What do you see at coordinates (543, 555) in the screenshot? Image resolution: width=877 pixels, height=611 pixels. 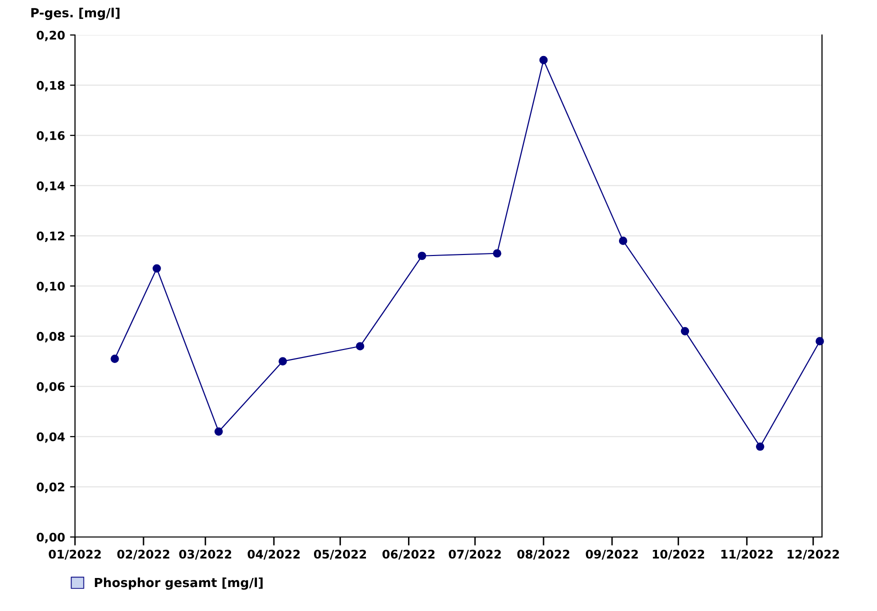 I see `x-tick-label: 08/2022` at bounding box center [543, 555].